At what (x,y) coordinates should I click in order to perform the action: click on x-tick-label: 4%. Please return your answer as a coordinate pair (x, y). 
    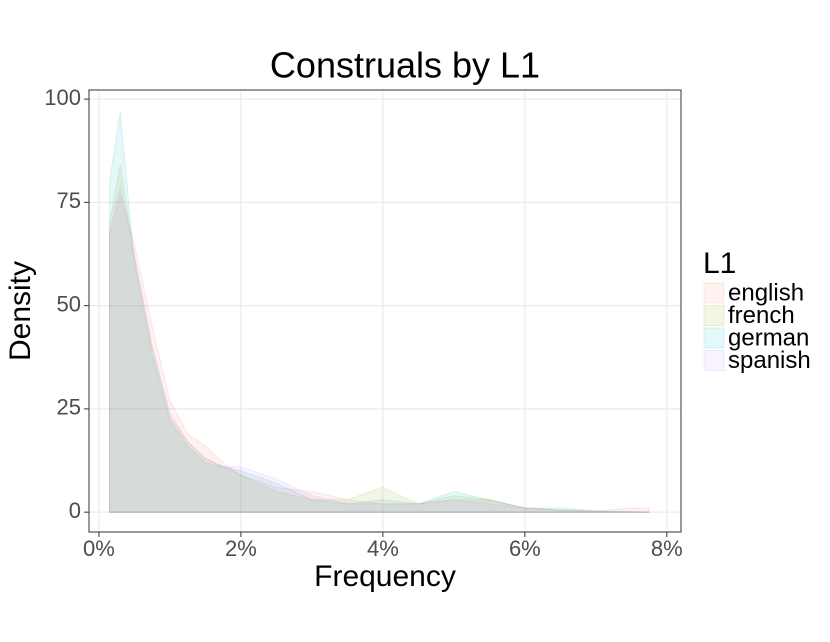
    Looking at the image, I should click on (383, 548).